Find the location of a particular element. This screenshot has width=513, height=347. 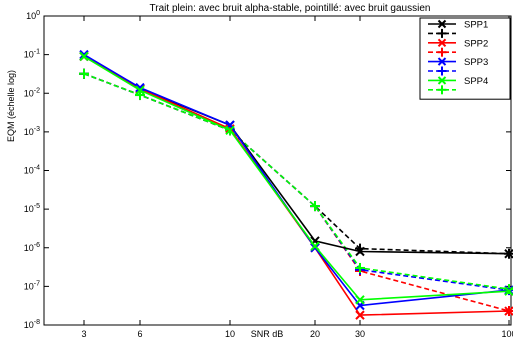

y-tick-label: 10⁻⁶ is located at coordinates (32, 247).